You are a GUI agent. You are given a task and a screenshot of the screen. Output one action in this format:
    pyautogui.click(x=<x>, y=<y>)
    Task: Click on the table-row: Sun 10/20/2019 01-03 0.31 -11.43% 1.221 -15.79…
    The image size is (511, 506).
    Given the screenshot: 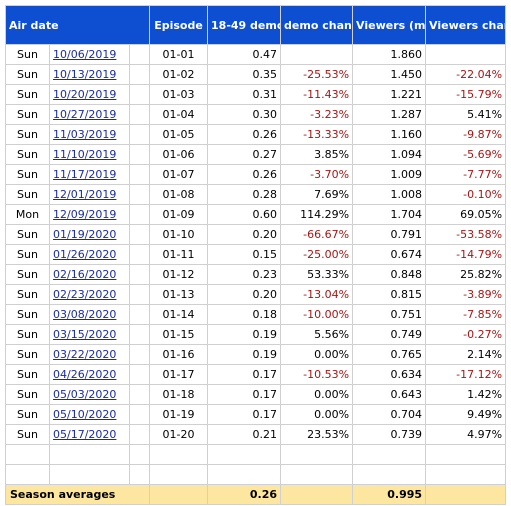 What is the action you would take?
    pyautogui.click(x=256, y=94)
    